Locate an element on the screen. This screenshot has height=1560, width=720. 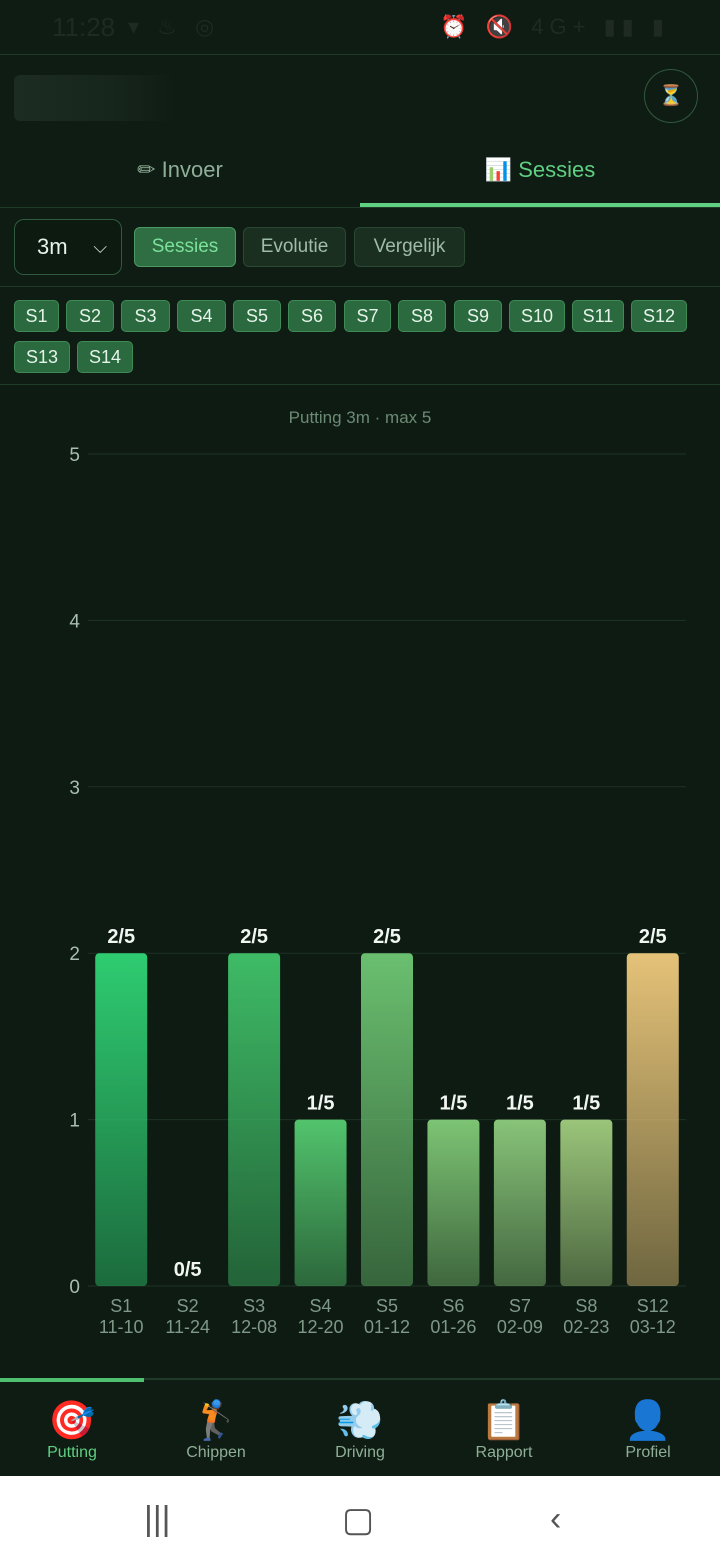
x-tick-date: 12-08 is located at coordinates (254, 1327).